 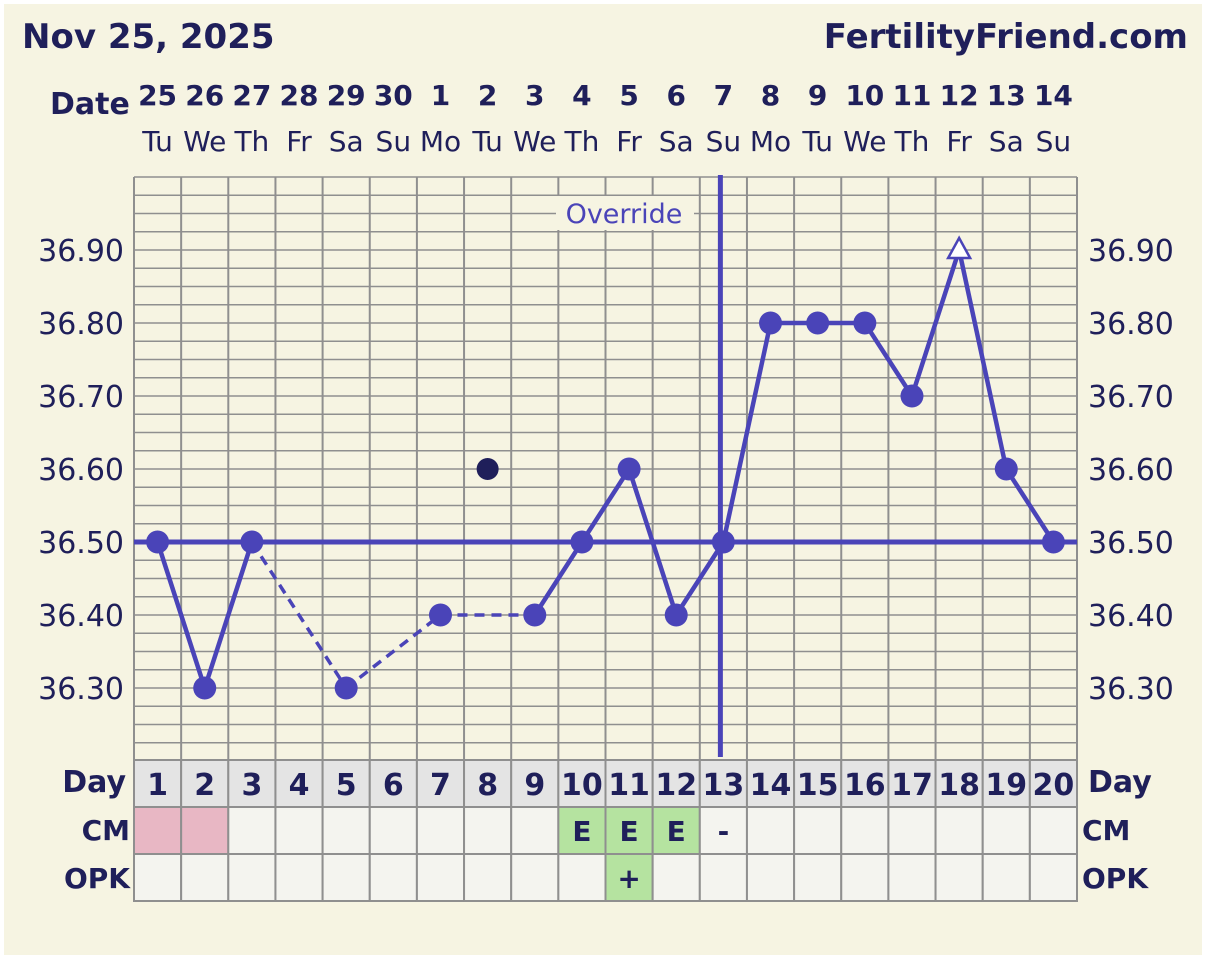 What do you see at coordinates (81, 397) in the screenshot?
I see `y-tick-label-left: 36.70` at bounding box center [81, 397].